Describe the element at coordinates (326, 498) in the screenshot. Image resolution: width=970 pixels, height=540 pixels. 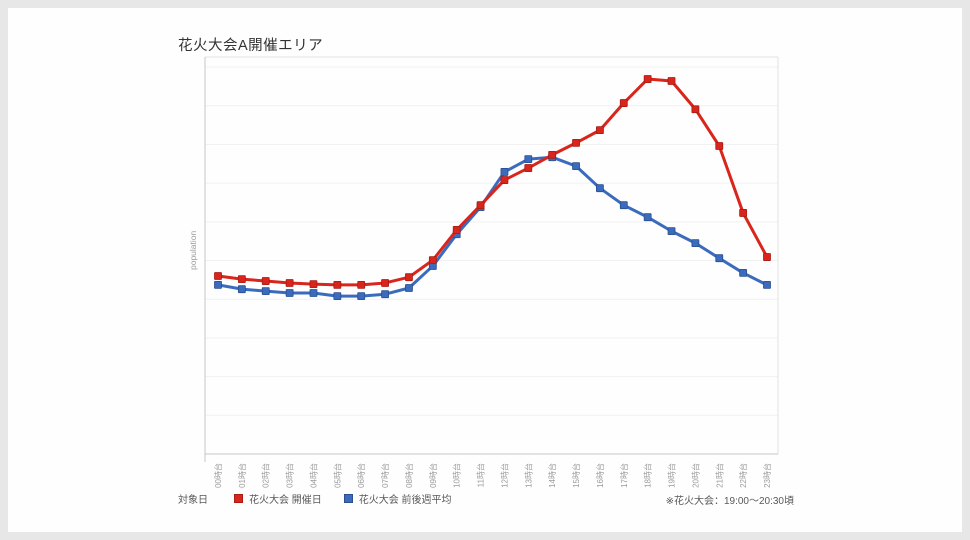
I see `chart-legend: 対象日 花火大会 開催日 花火大会 前後週平均` at that location.